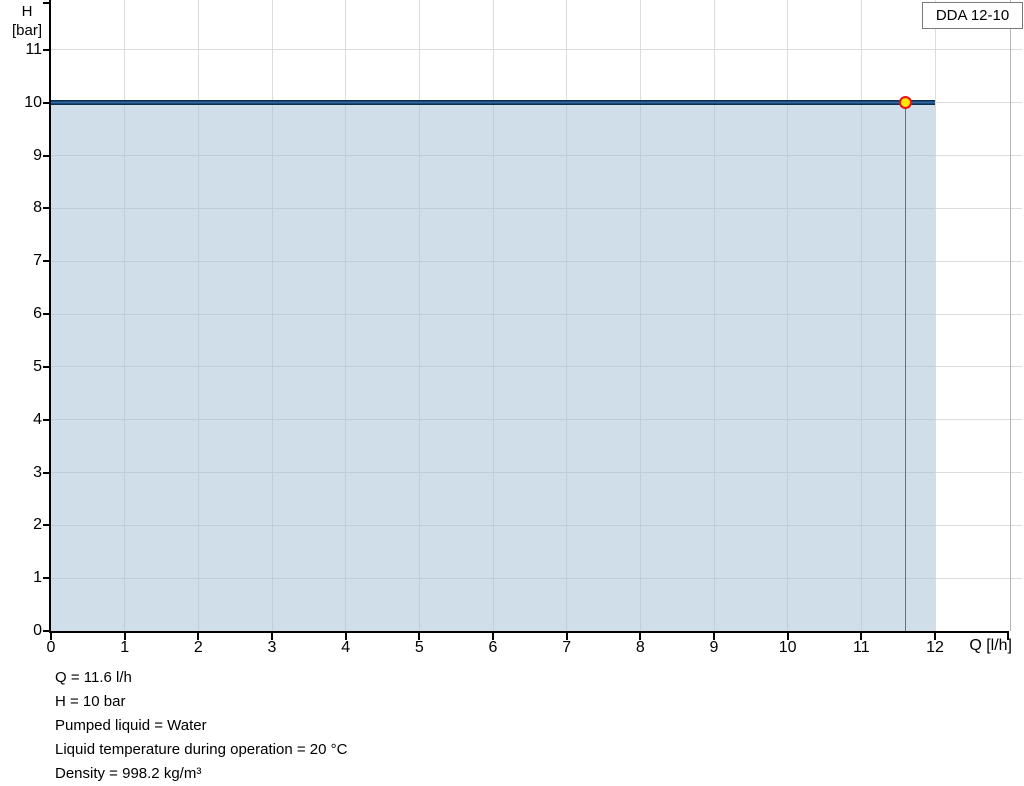 The width and height of the screenshot is (1024, 786). What do you see at coordinates (90, 701) in the screenshot?
I see `summary-head: H = 10 bar` at bounding box center [90, 701].